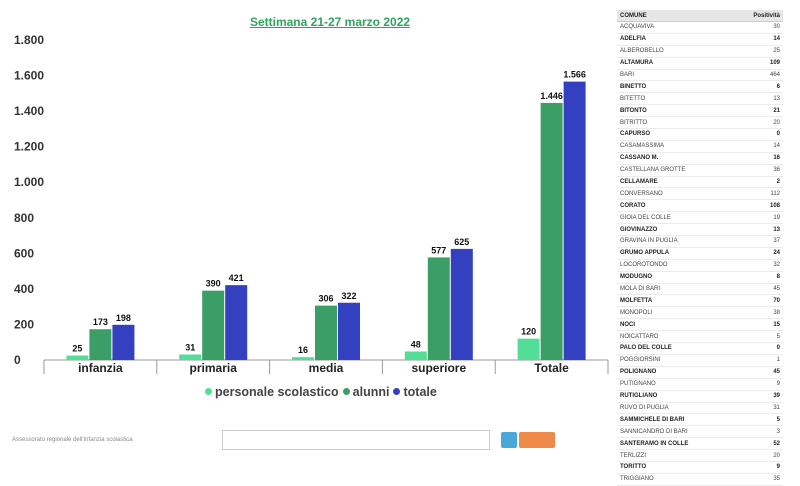 The height and width of the screenshot is (486, 800). What do you see at coordinates (24, 324) in the screenshot?
I see `y-tick-label: 200` at bounding box center [24, 324].